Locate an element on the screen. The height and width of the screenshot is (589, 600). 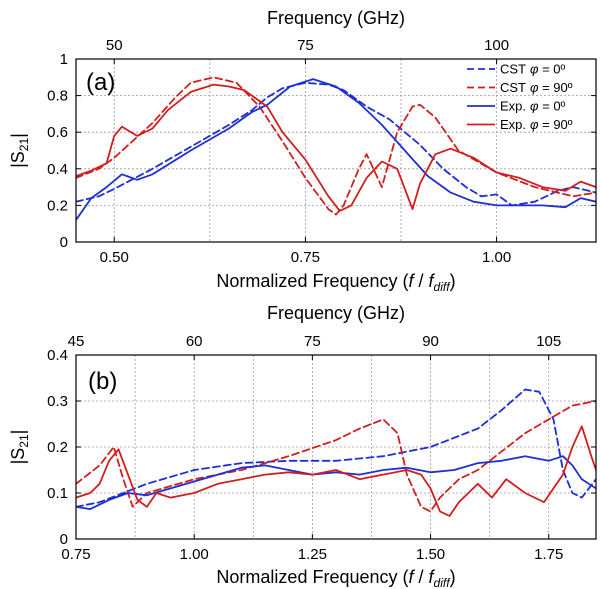
top-tick-label: 60 is located at coordinates (194, 341).